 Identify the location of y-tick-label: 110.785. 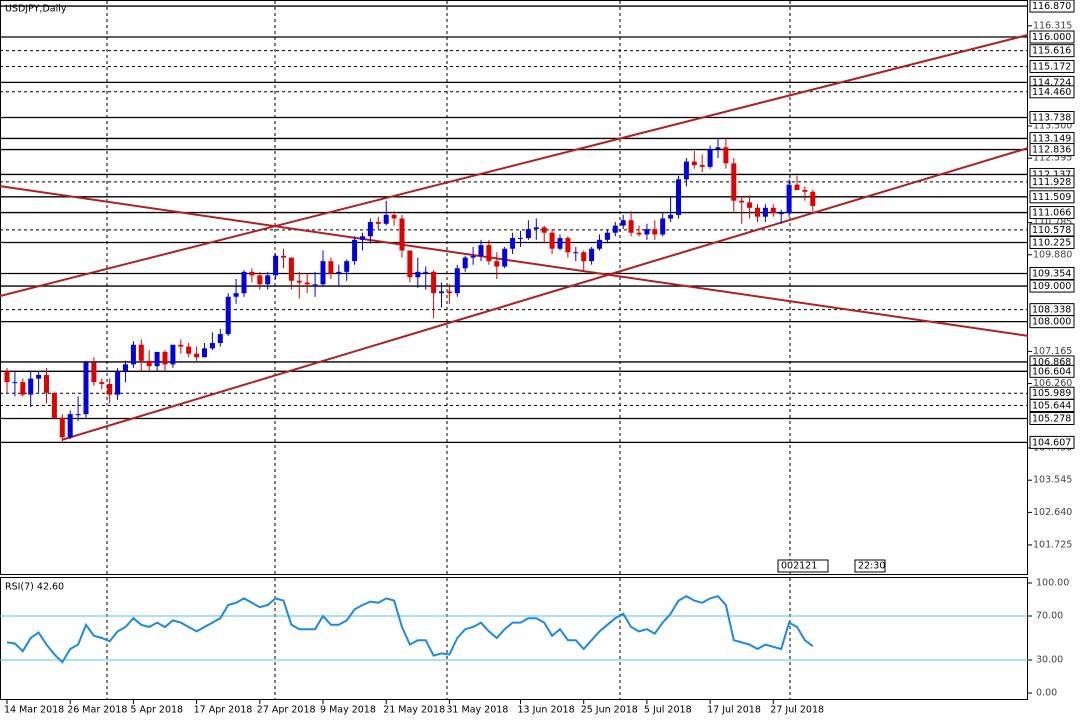
(1052, 222).